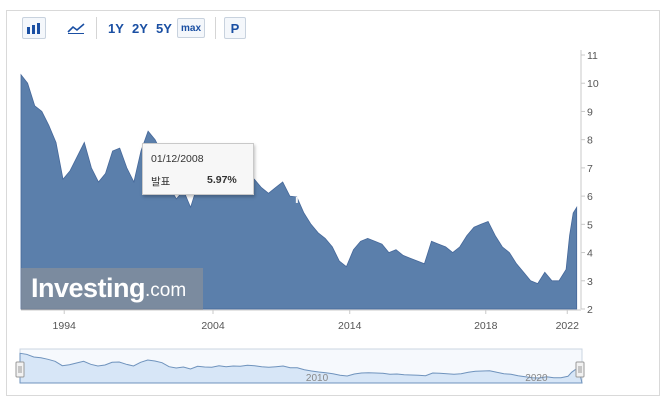 The image size is (666, 402). I want to click on x-tick-label: 2014, so click(350, 326).